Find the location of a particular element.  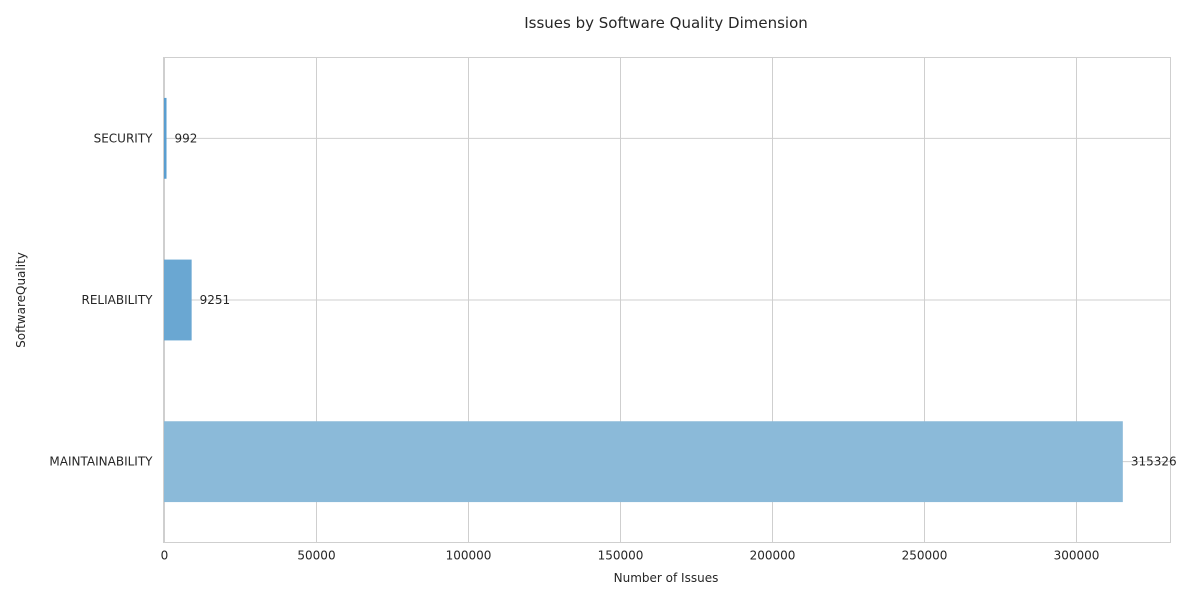

y-tick-label: RELIABILITY is located at coordinates (117, 300).